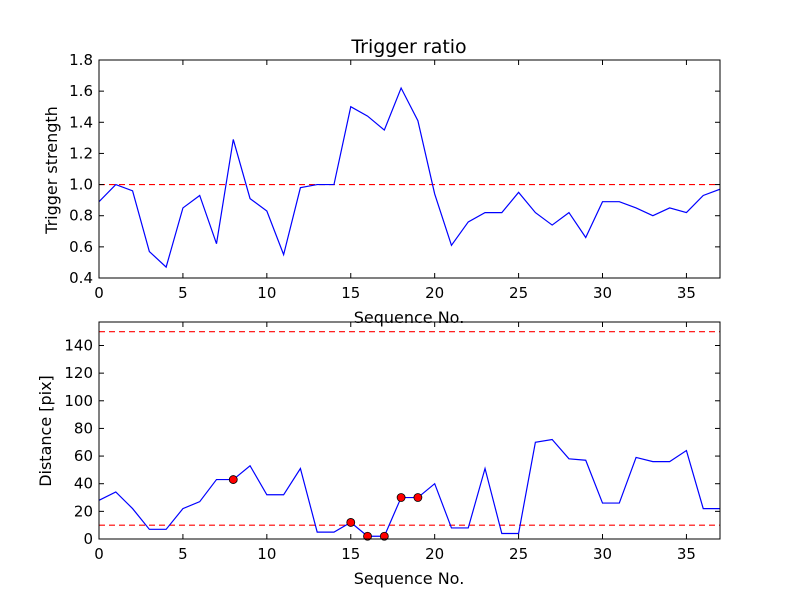 This screenshot has width=800, height=600. I want to click on y-tick-label: 1.4, so click(81, 122).